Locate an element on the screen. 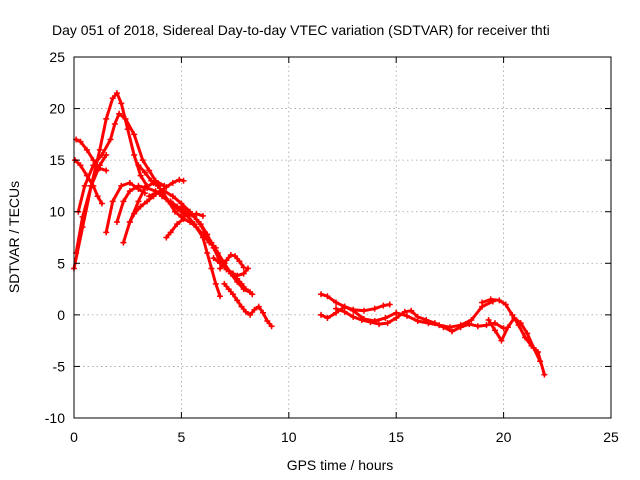  y-tick-label: 15 is located at coordinates (57, 160).